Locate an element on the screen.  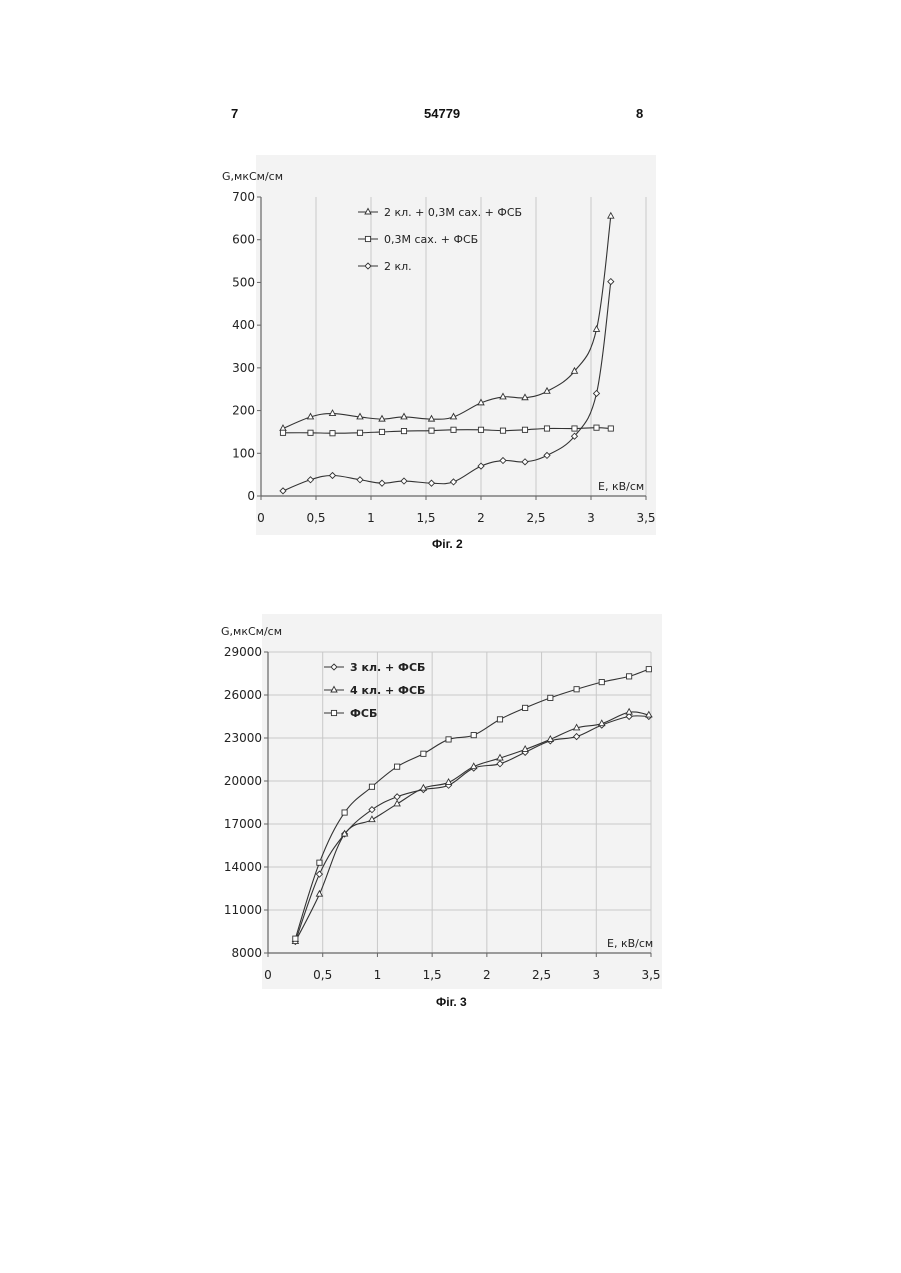
legend-label: 2 кл. + 0,3М сах. + ФСБ is located at coordinates (453, 212).